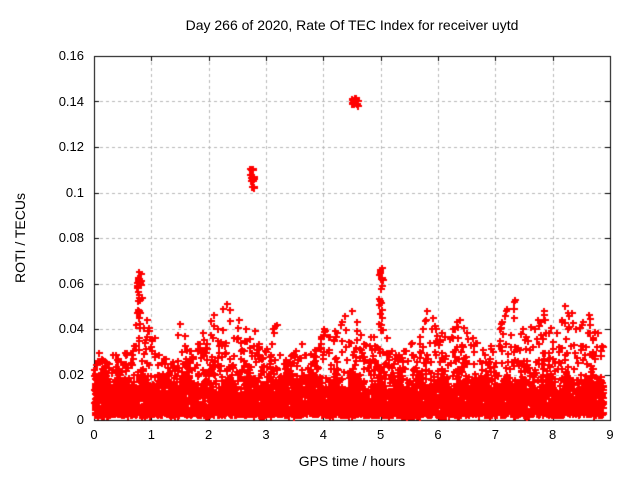 The height and width of the screenshot is (480, 640). What do you see at coordinates (80, 419) in the screenshot?
I see `y-tick-label: 0` at bounding box center [80, 419].